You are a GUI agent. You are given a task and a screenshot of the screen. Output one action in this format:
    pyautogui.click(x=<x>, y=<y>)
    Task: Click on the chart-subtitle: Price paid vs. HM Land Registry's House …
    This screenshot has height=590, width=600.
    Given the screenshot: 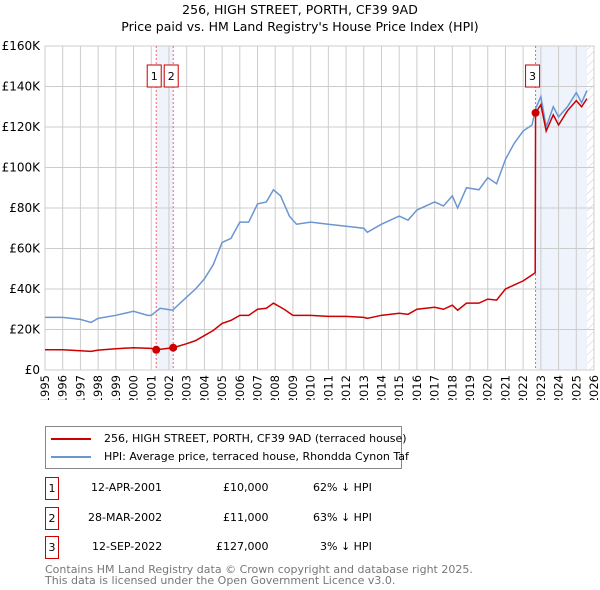 What is the action you would take?
    pyautogui.click(x=300, y=26)
    